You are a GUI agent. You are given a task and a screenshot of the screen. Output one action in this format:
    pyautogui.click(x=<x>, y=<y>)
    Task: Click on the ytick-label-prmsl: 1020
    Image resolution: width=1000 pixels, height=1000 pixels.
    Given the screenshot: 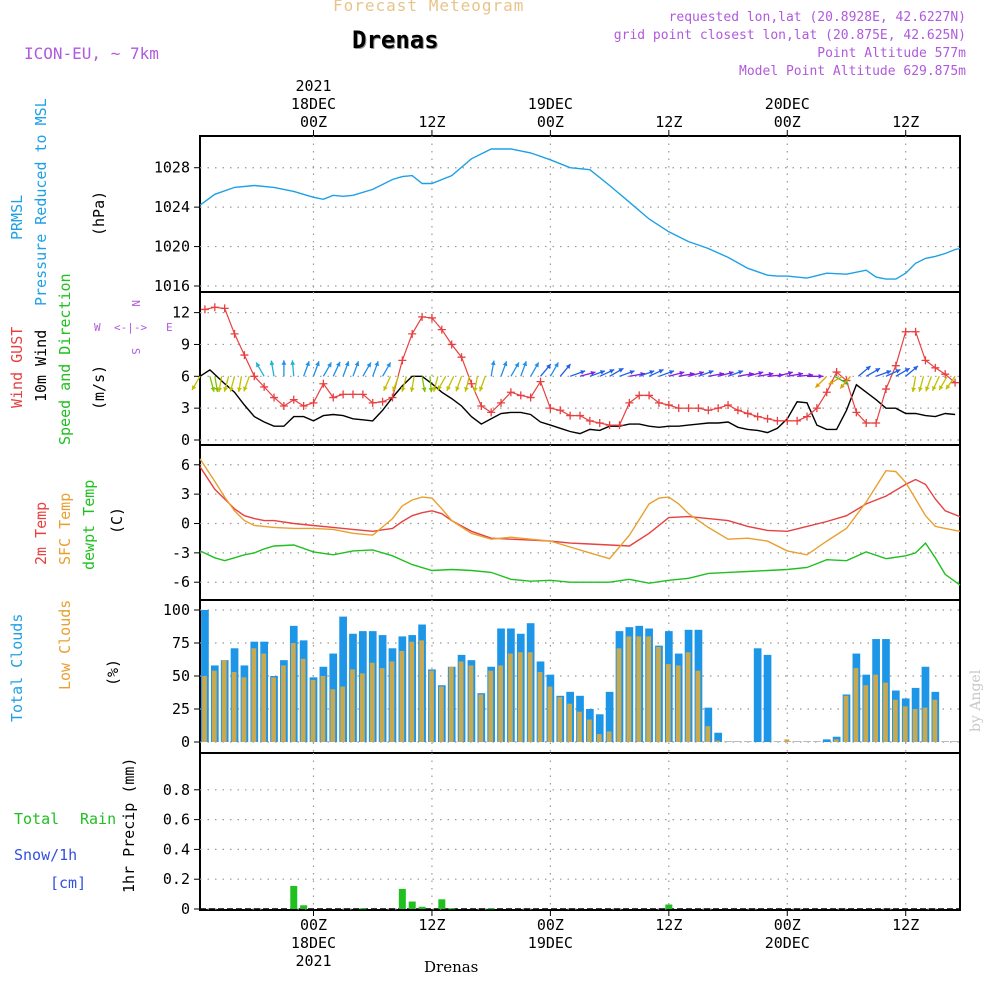 What is the action you would take?
    pyautogui.click(x=172, y=247)
    